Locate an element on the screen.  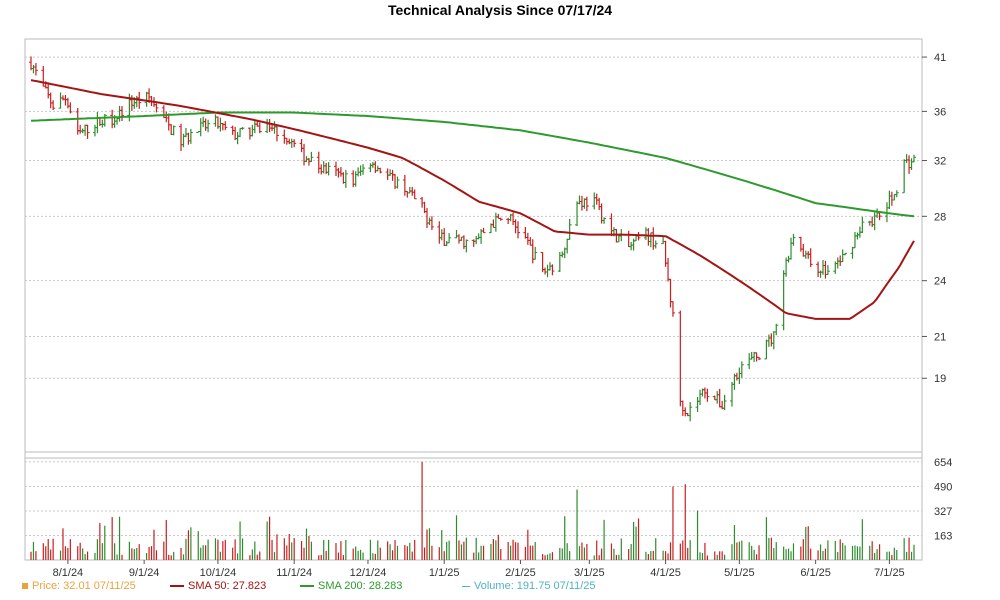
y-tick-label: 21 is located at coordinates (940, 337).